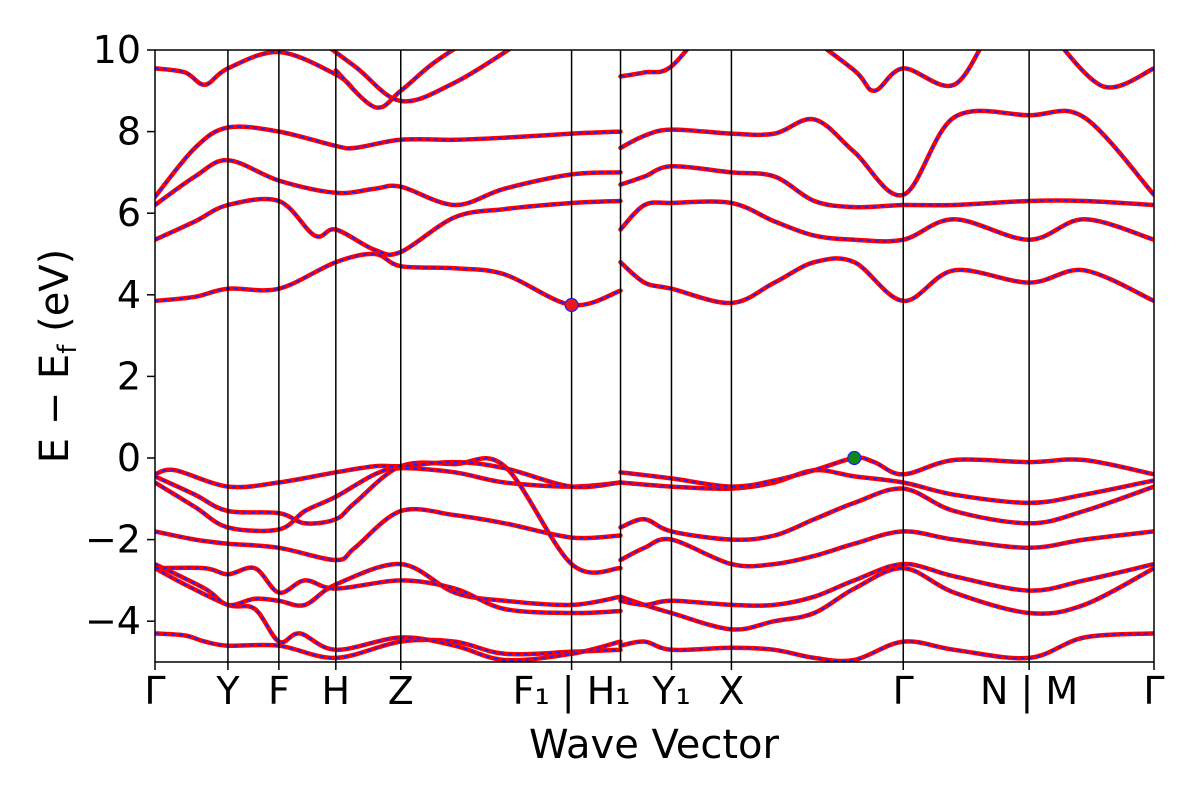  I want to click on y-tick-label: 0, so click(129, 458).